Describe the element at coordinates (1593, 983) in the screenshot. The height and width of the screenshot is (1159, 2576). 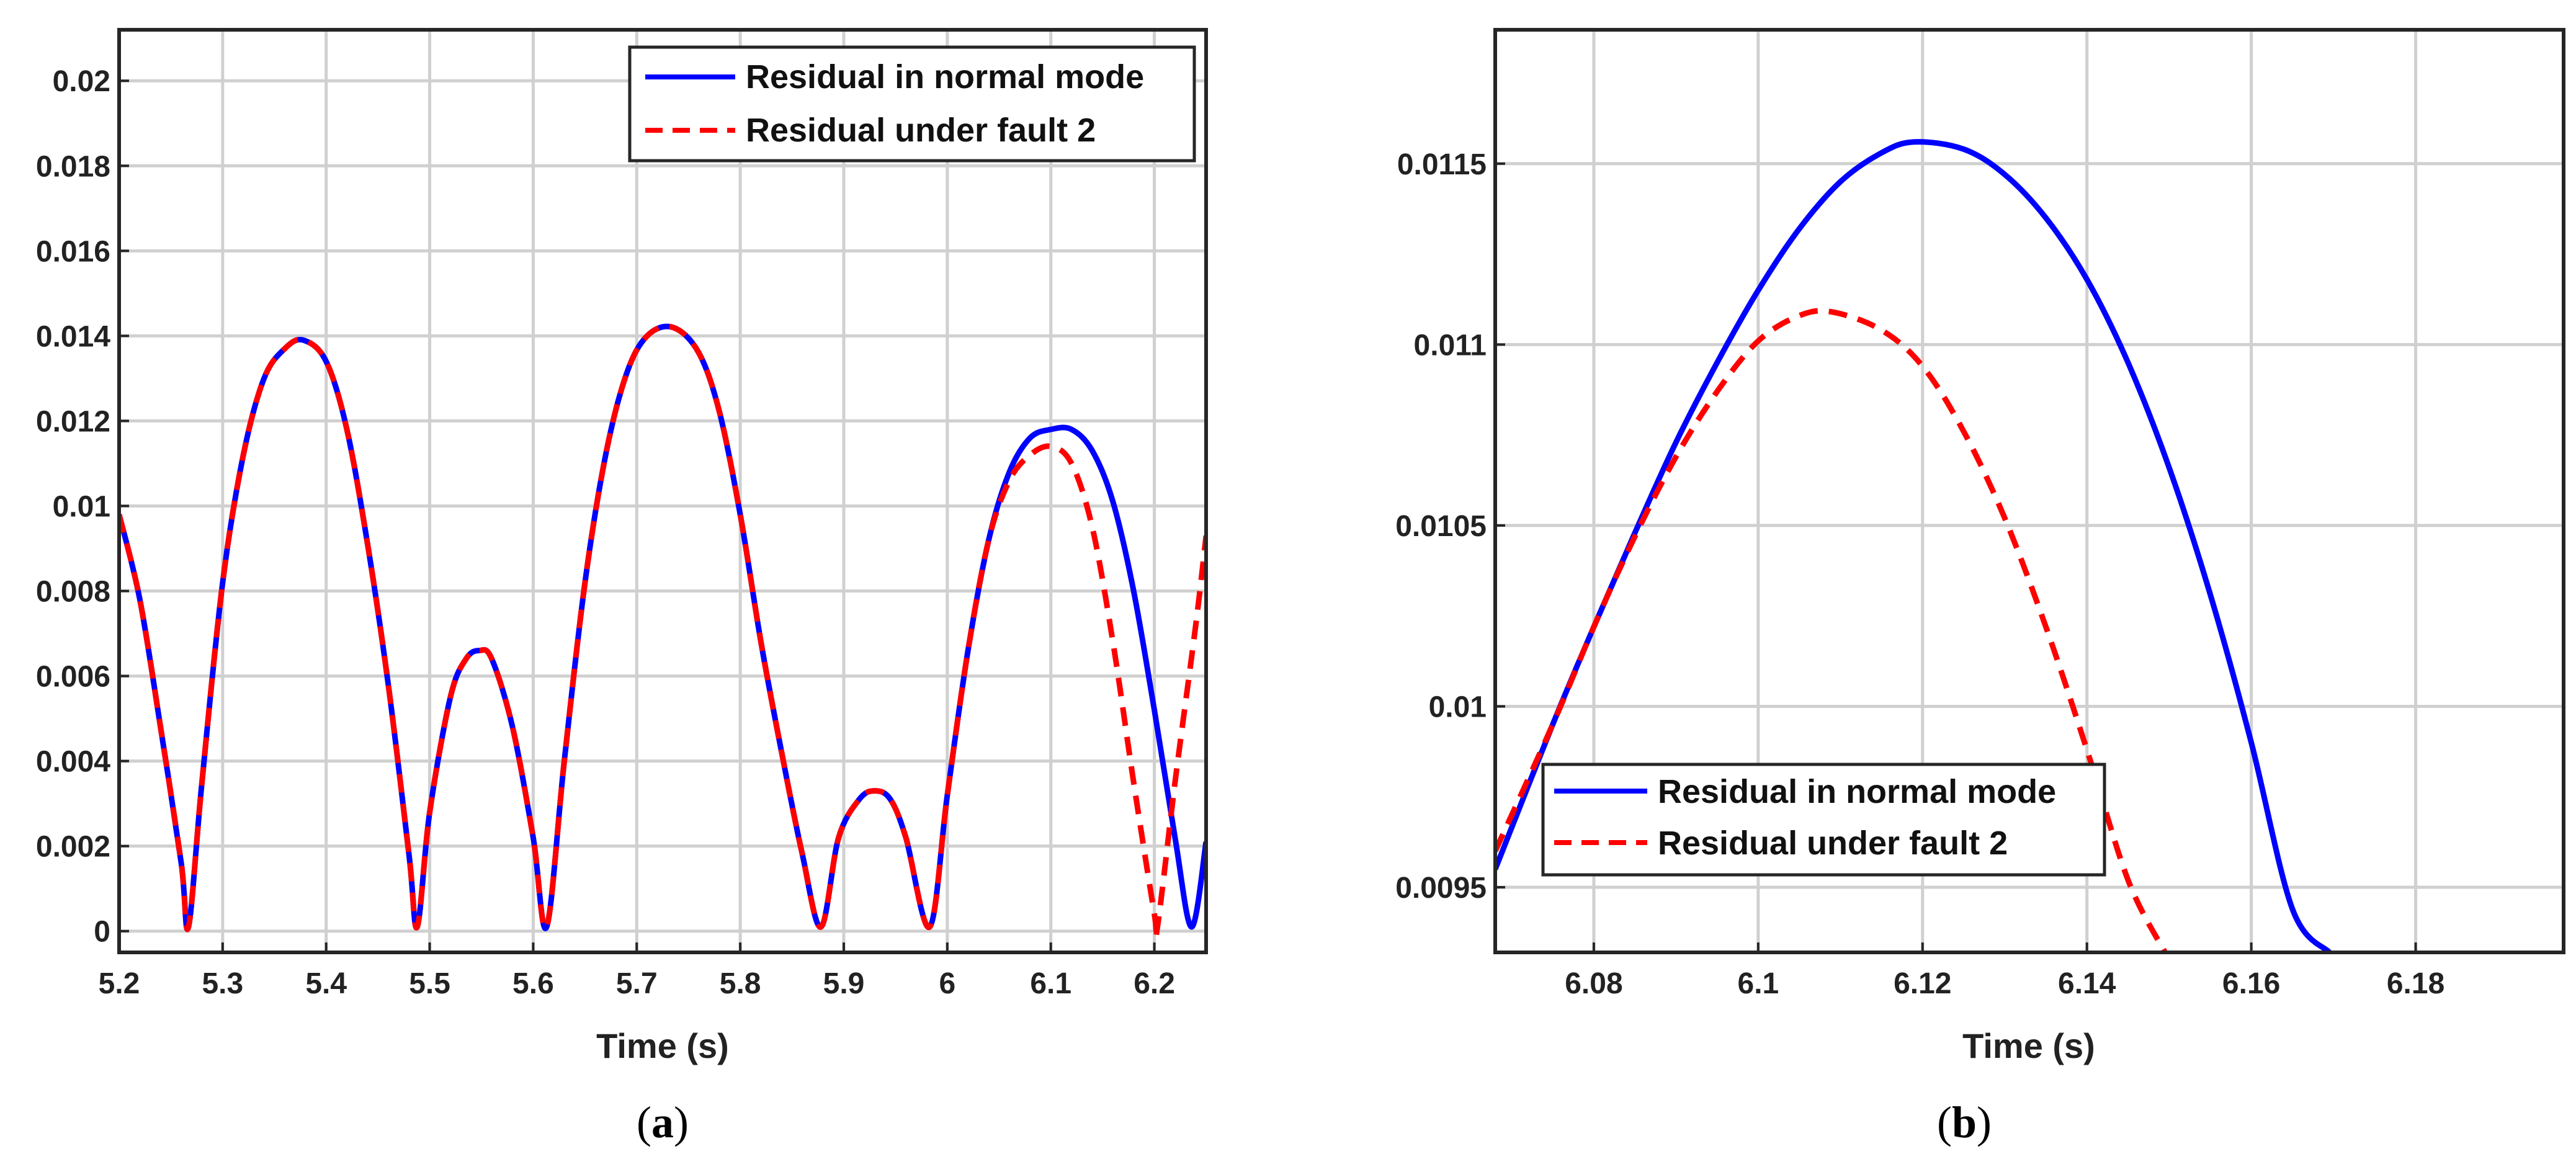
I see `x-tick-label: 6.08` at that location.